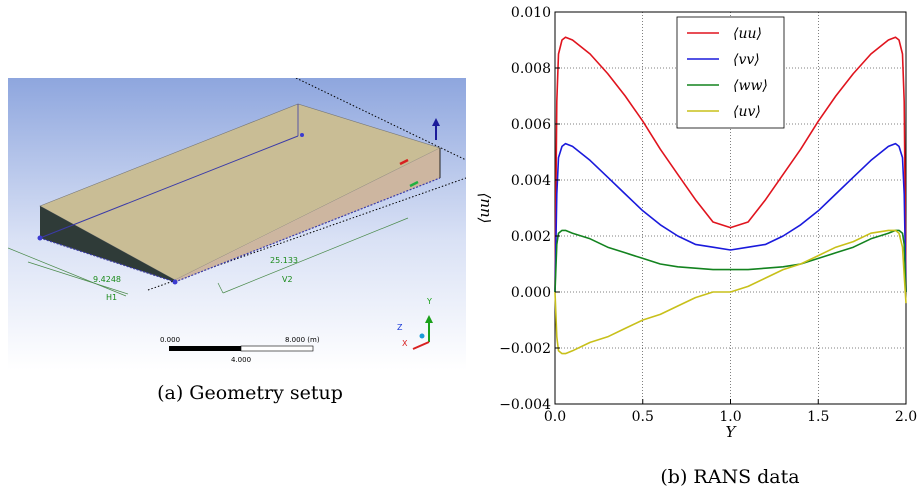 The width and height of the screenshot is (918, 500). What do you see at coordinates (730, 477) in the screenshot?
I see `caption-b: (b) RANS data` at bounding box center [730, 477].